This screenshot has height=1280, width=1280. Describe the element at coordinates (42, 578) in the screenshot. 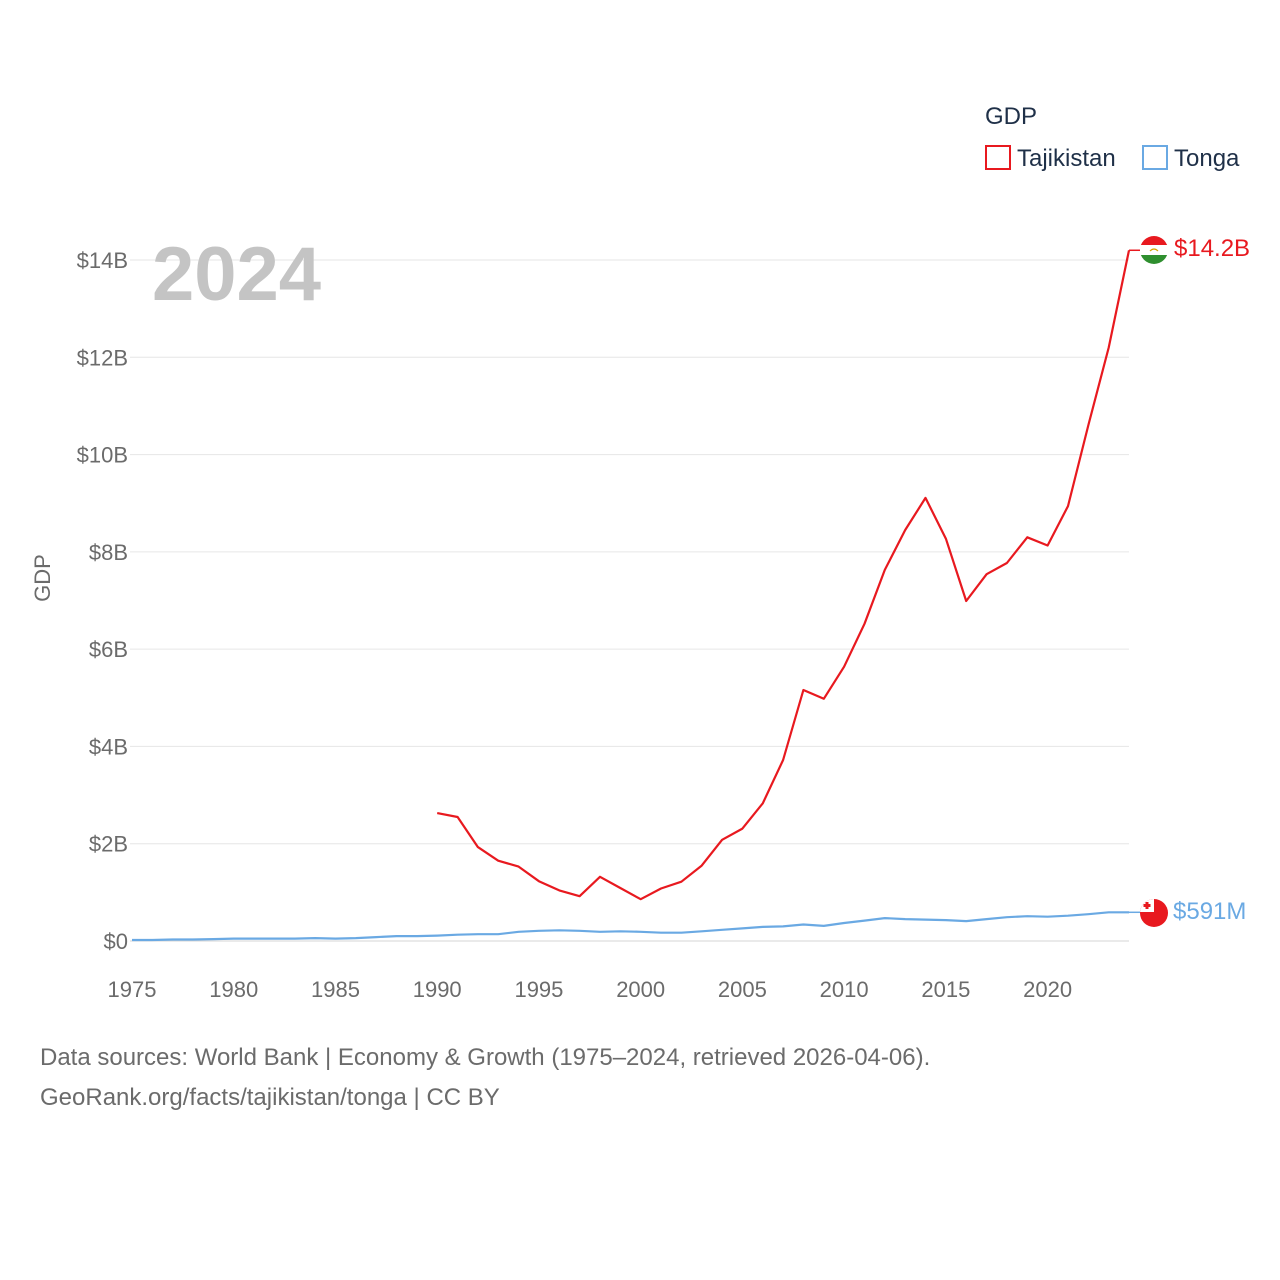

I see `y-axis-title: GDP` at that location.